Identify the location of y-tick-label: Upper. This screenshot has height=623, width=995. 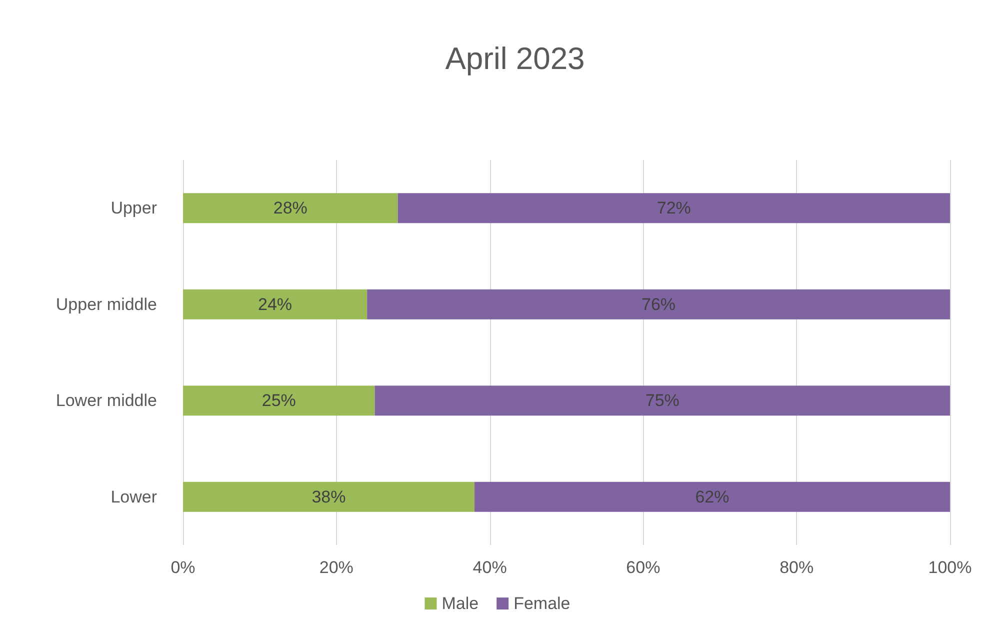
(134, 208).